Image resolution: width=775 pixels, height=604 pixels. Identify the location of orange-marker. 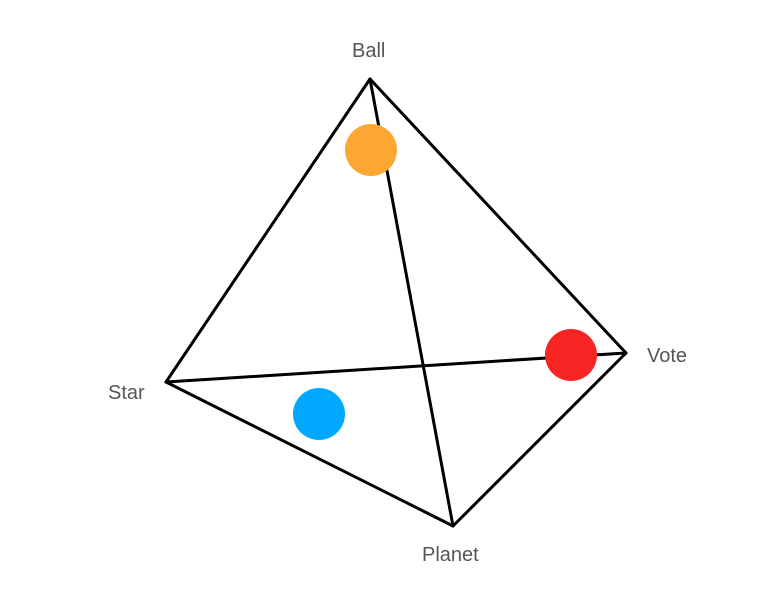
(371, 150).